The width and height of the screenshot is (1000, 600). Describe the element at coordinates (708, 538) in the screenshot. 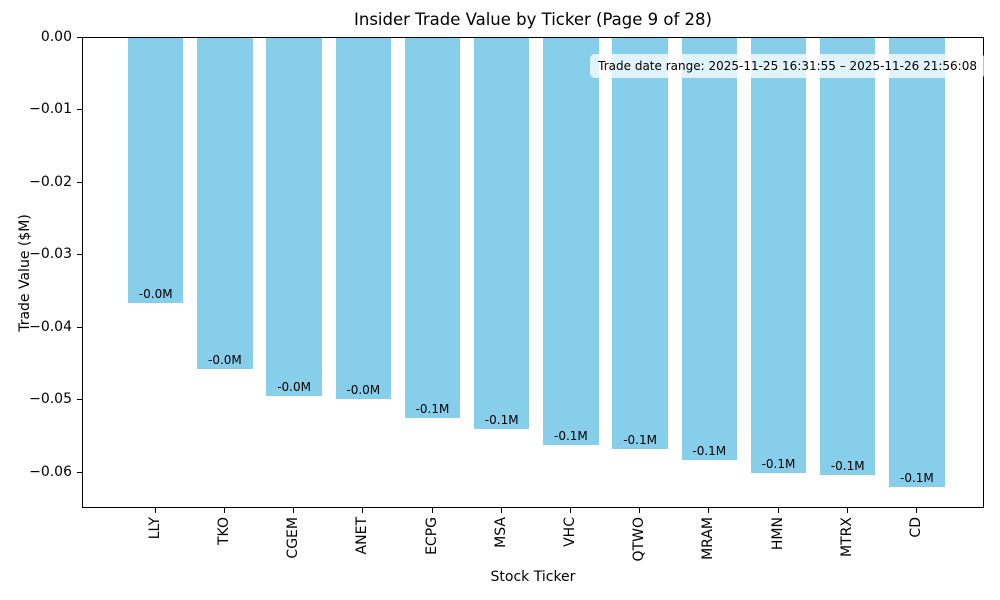

I see `x-axis-tick-label: MRAM` at that location.